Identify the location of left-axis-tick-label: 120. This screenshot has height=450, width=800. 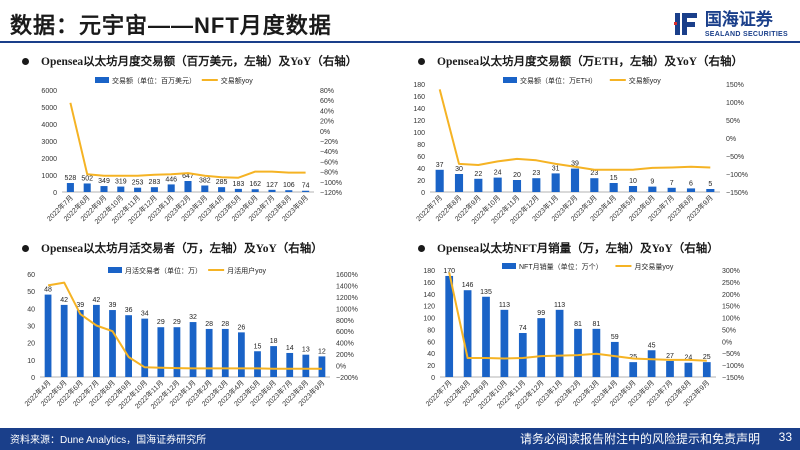
(429, 307).